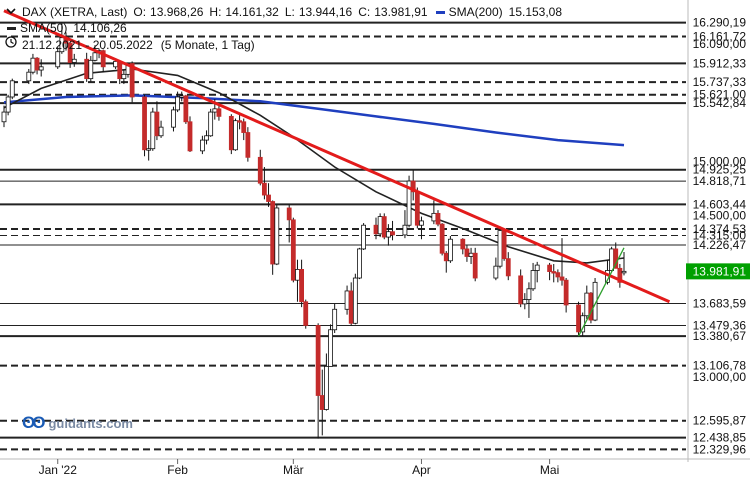 The height and width of the screenshot is (480, 750). What do you see at coordinates (601, 292) in the screenshot?
I see `support-trend-line` at bounding box center [601, 292].